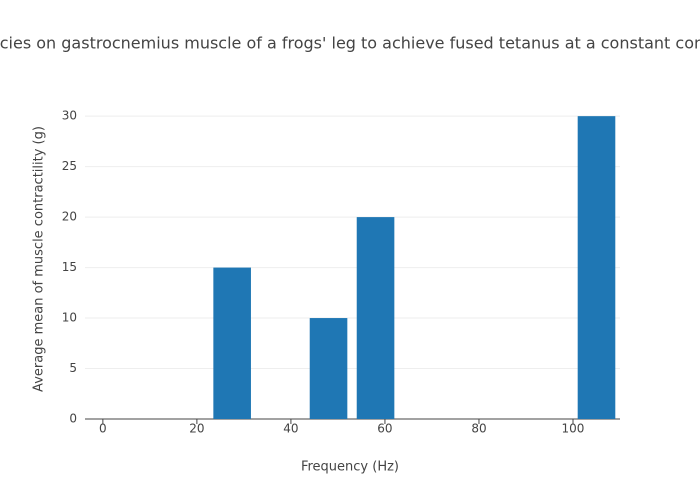  Describe the element at coordinates (69, 318) in the screenshot. I see `y-tick-label: 10` at that location.